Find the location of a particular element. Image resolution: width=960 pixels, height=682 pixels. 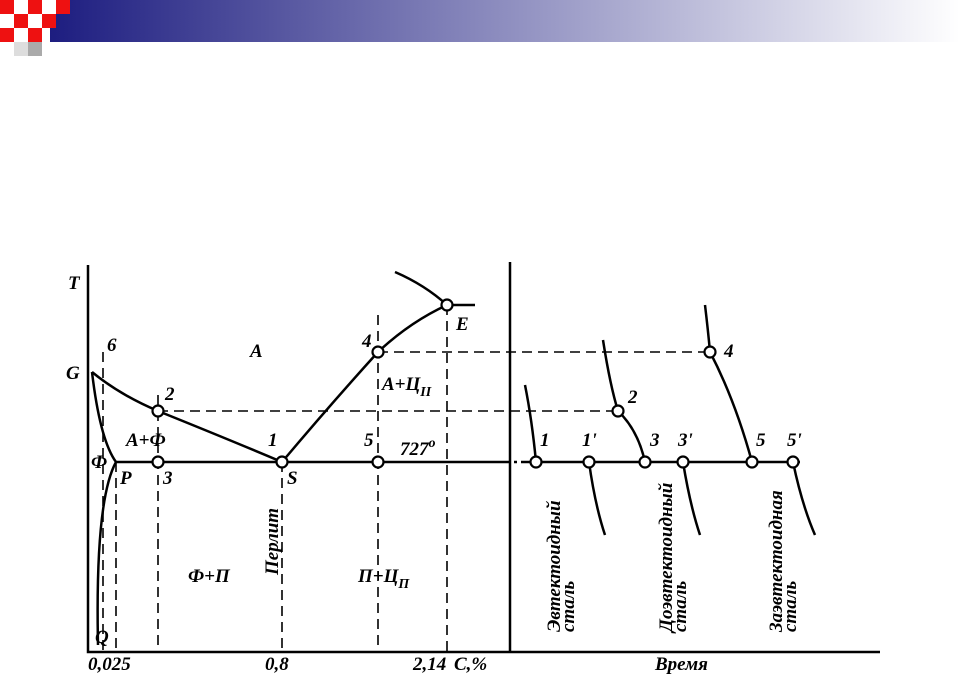

point-label: 5' is located at coordinates (794, 440).